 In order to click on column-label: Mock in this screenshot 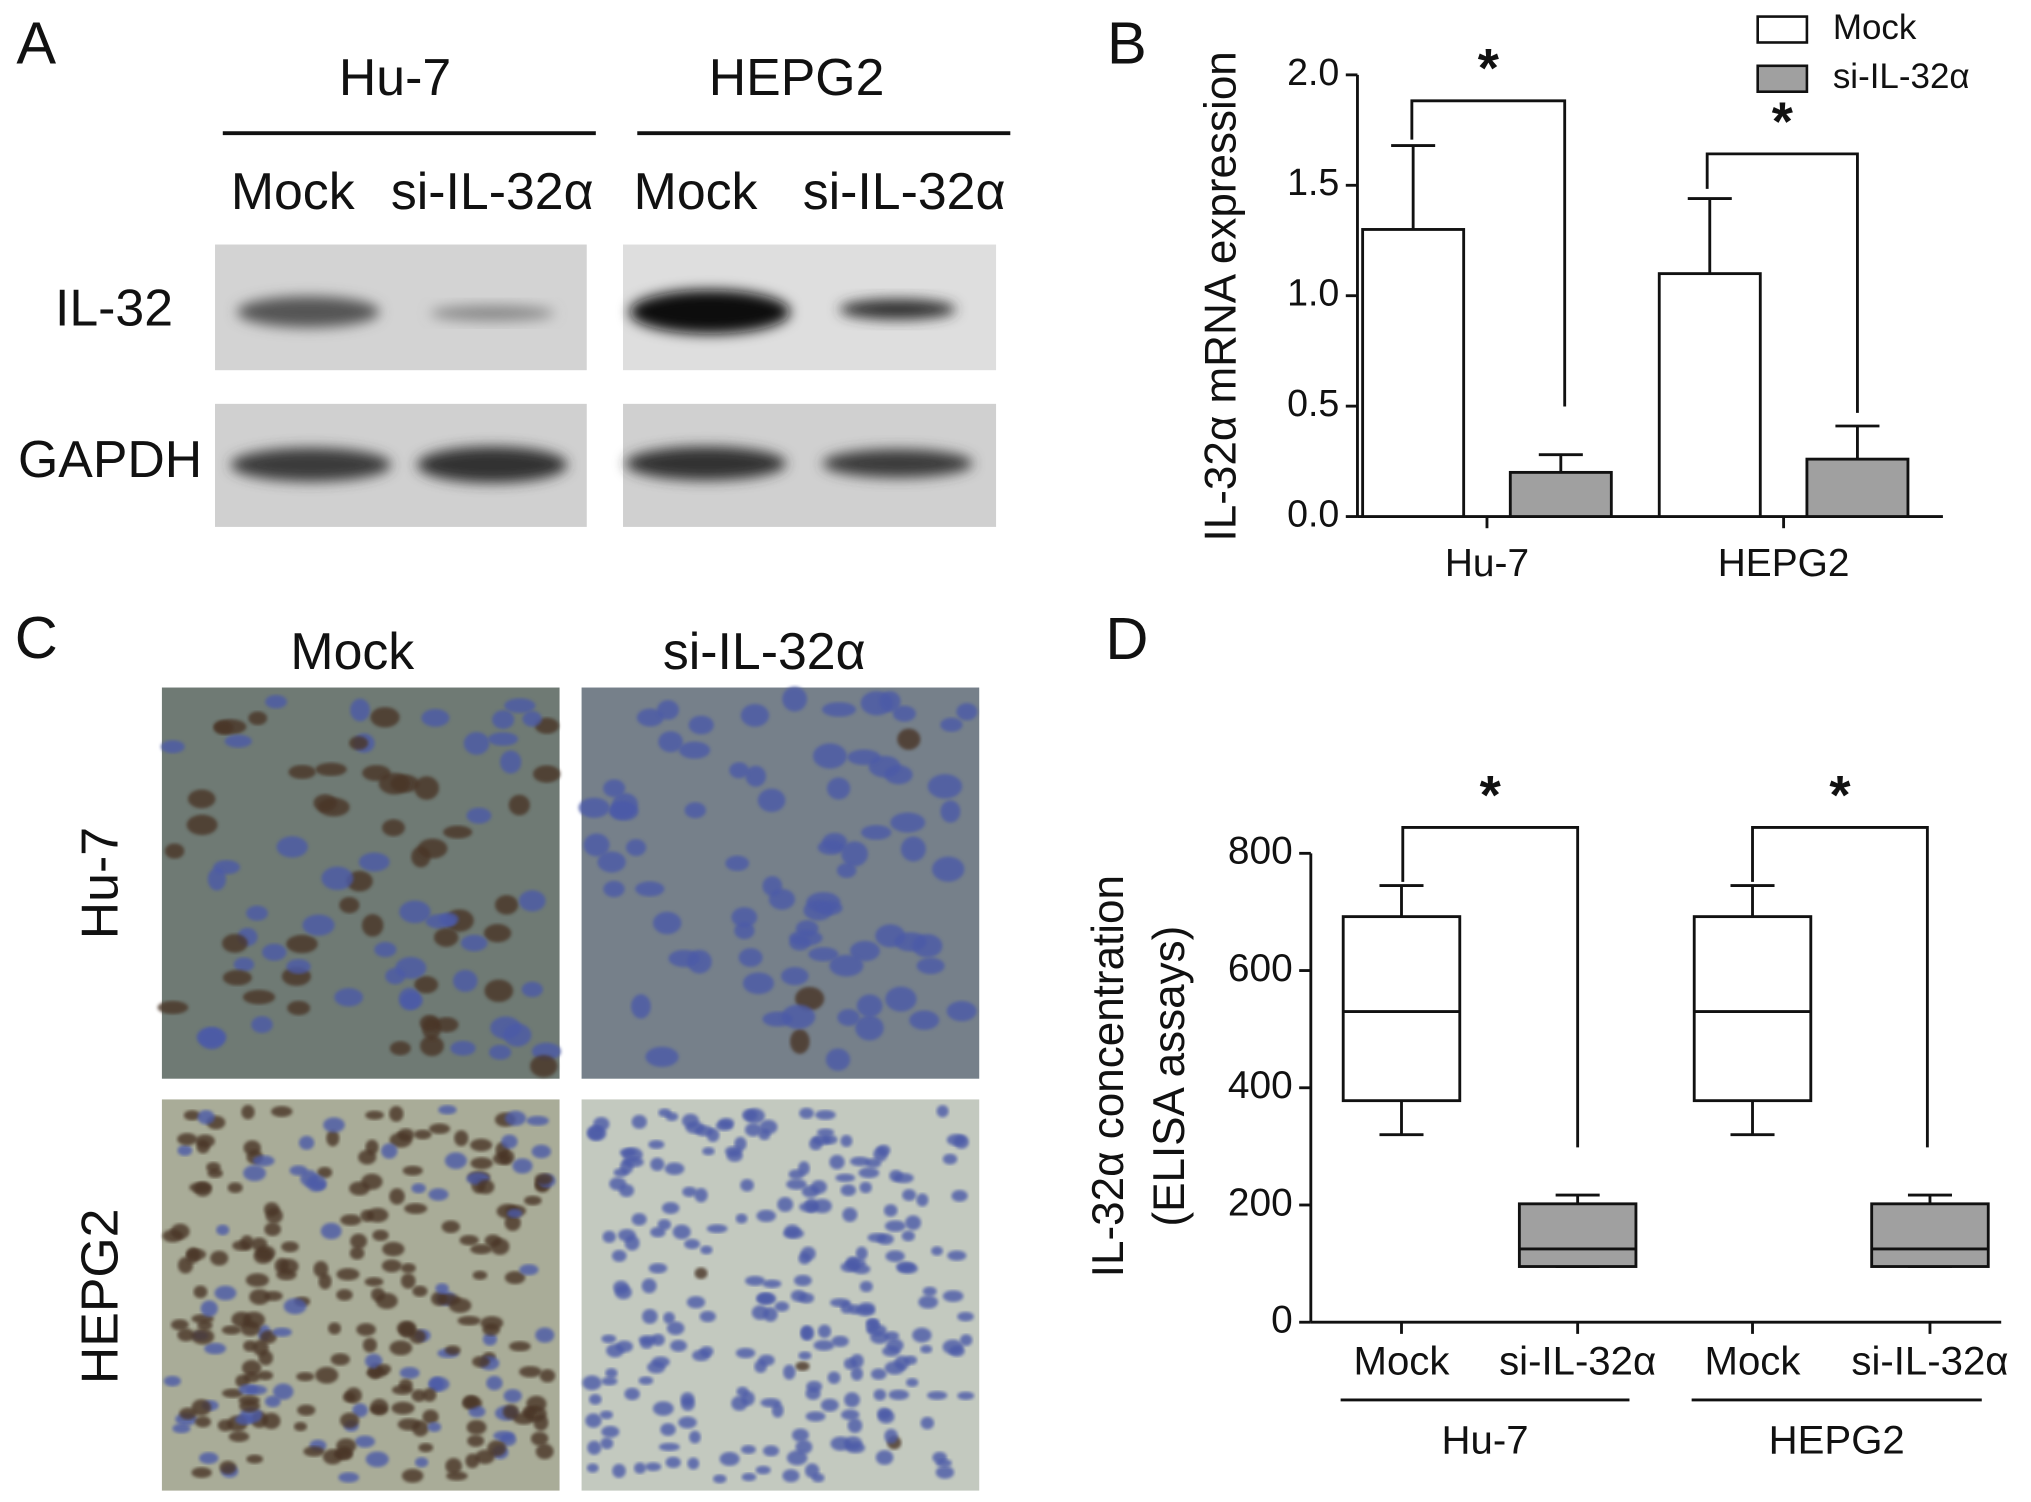, I will do `click(352, 651)`.